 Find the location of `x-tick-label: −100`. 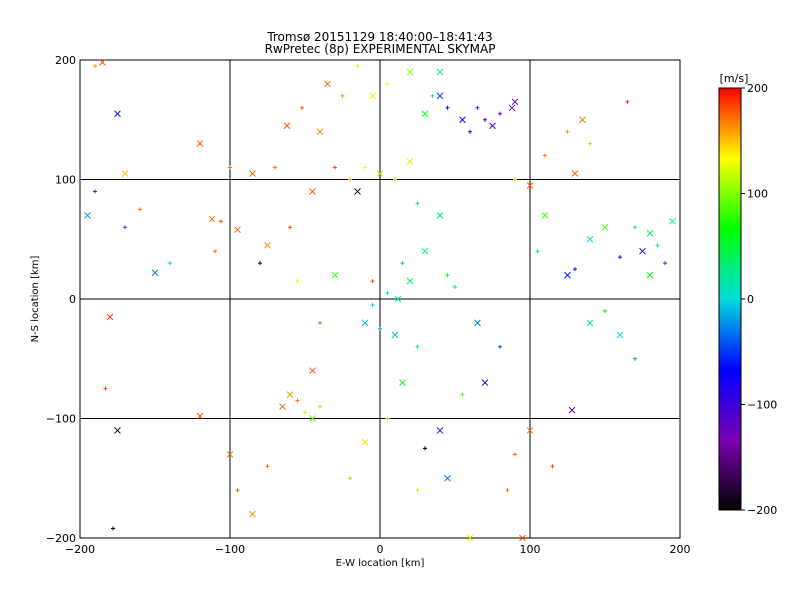

x-tick-label: −100 is located at coordinates (230, 549).